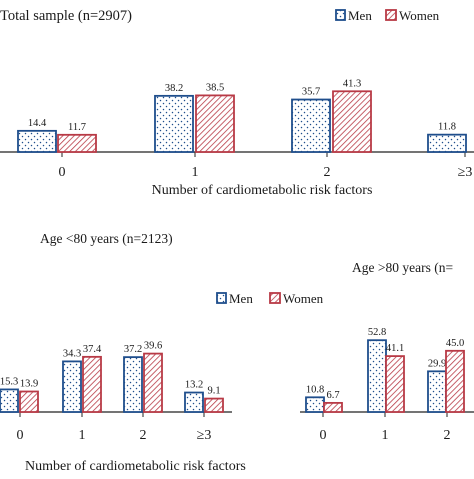 The width and height of the screenshot is (474, 479). Describe the element at coordinates (352, 83) in the screenshot. I see `data-label: 41.3` at that location.